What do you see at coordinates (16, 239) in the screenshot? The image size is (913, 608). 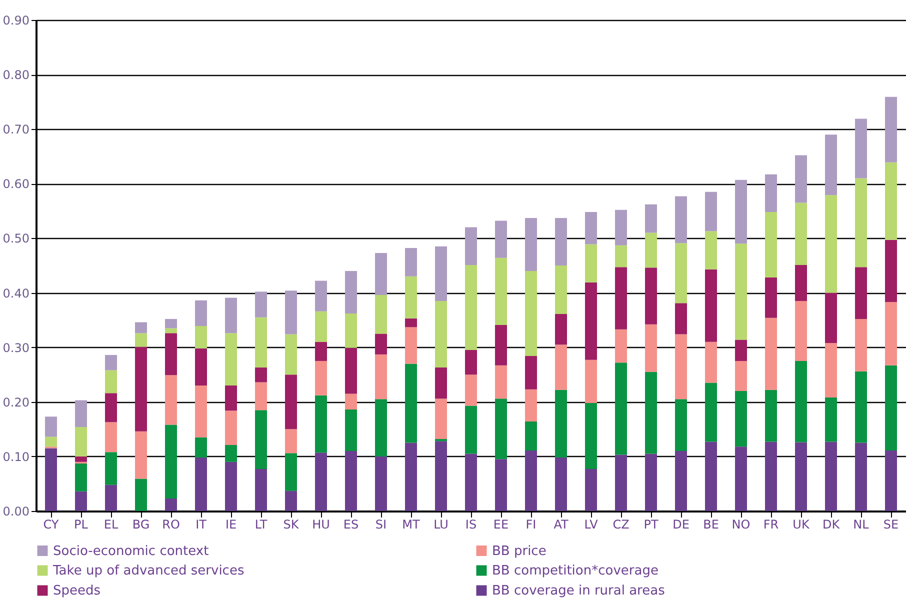 I see `y-tick-label: 0.50` at bounding box center [16, 239].